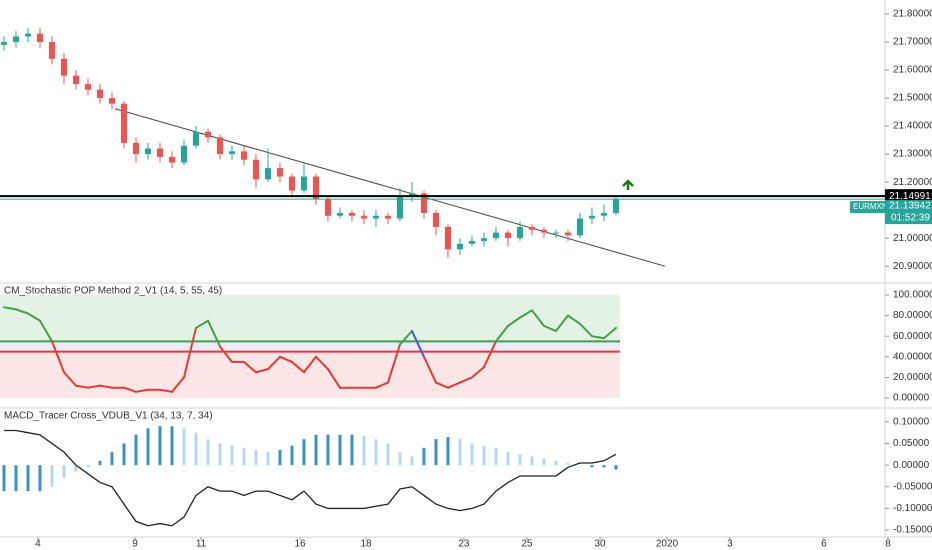 This screenshot has width=932, height=550. What do you see at coordinates (310, 375) in the screenshot?
I see `lower-zone` at bounding box center [310, 375].